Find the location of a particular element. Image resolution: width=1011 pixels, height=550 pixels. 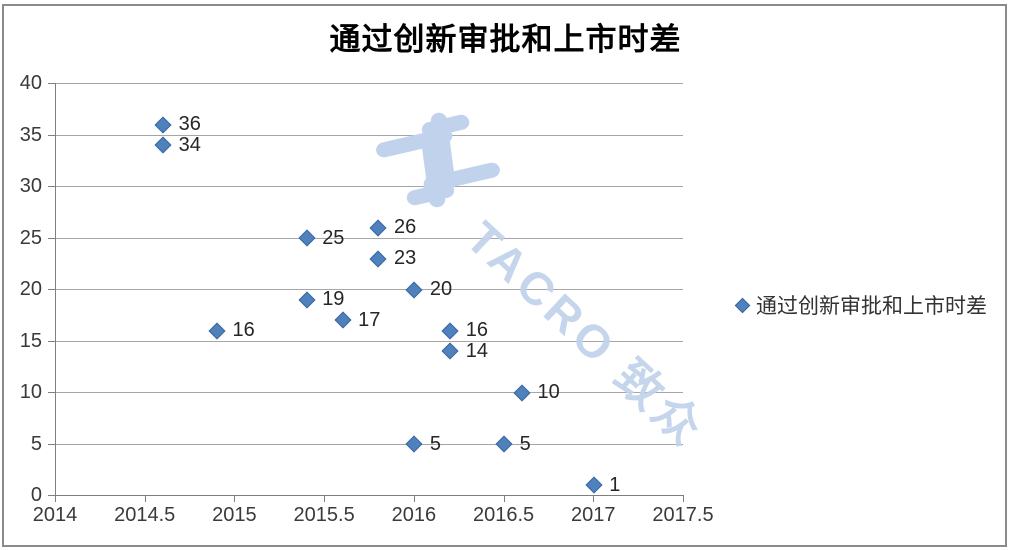

legend: 通过创新审批和上市时差 is located at coordinates (860, 305).